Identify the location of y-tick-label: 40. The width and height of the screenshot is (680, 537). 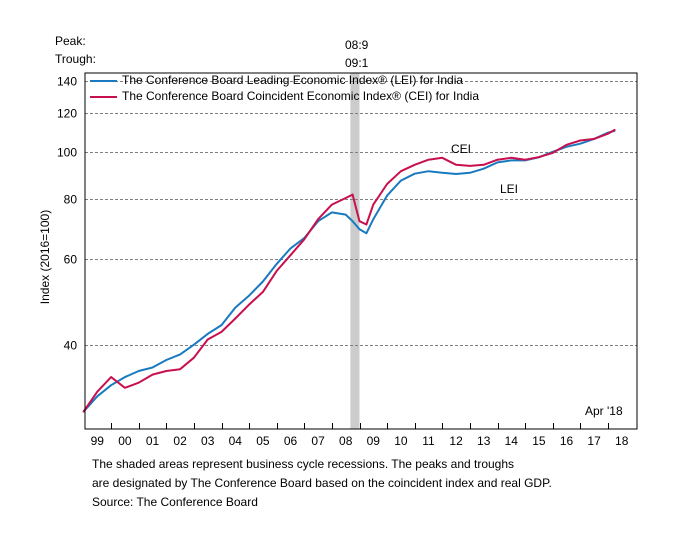
(71, 346).